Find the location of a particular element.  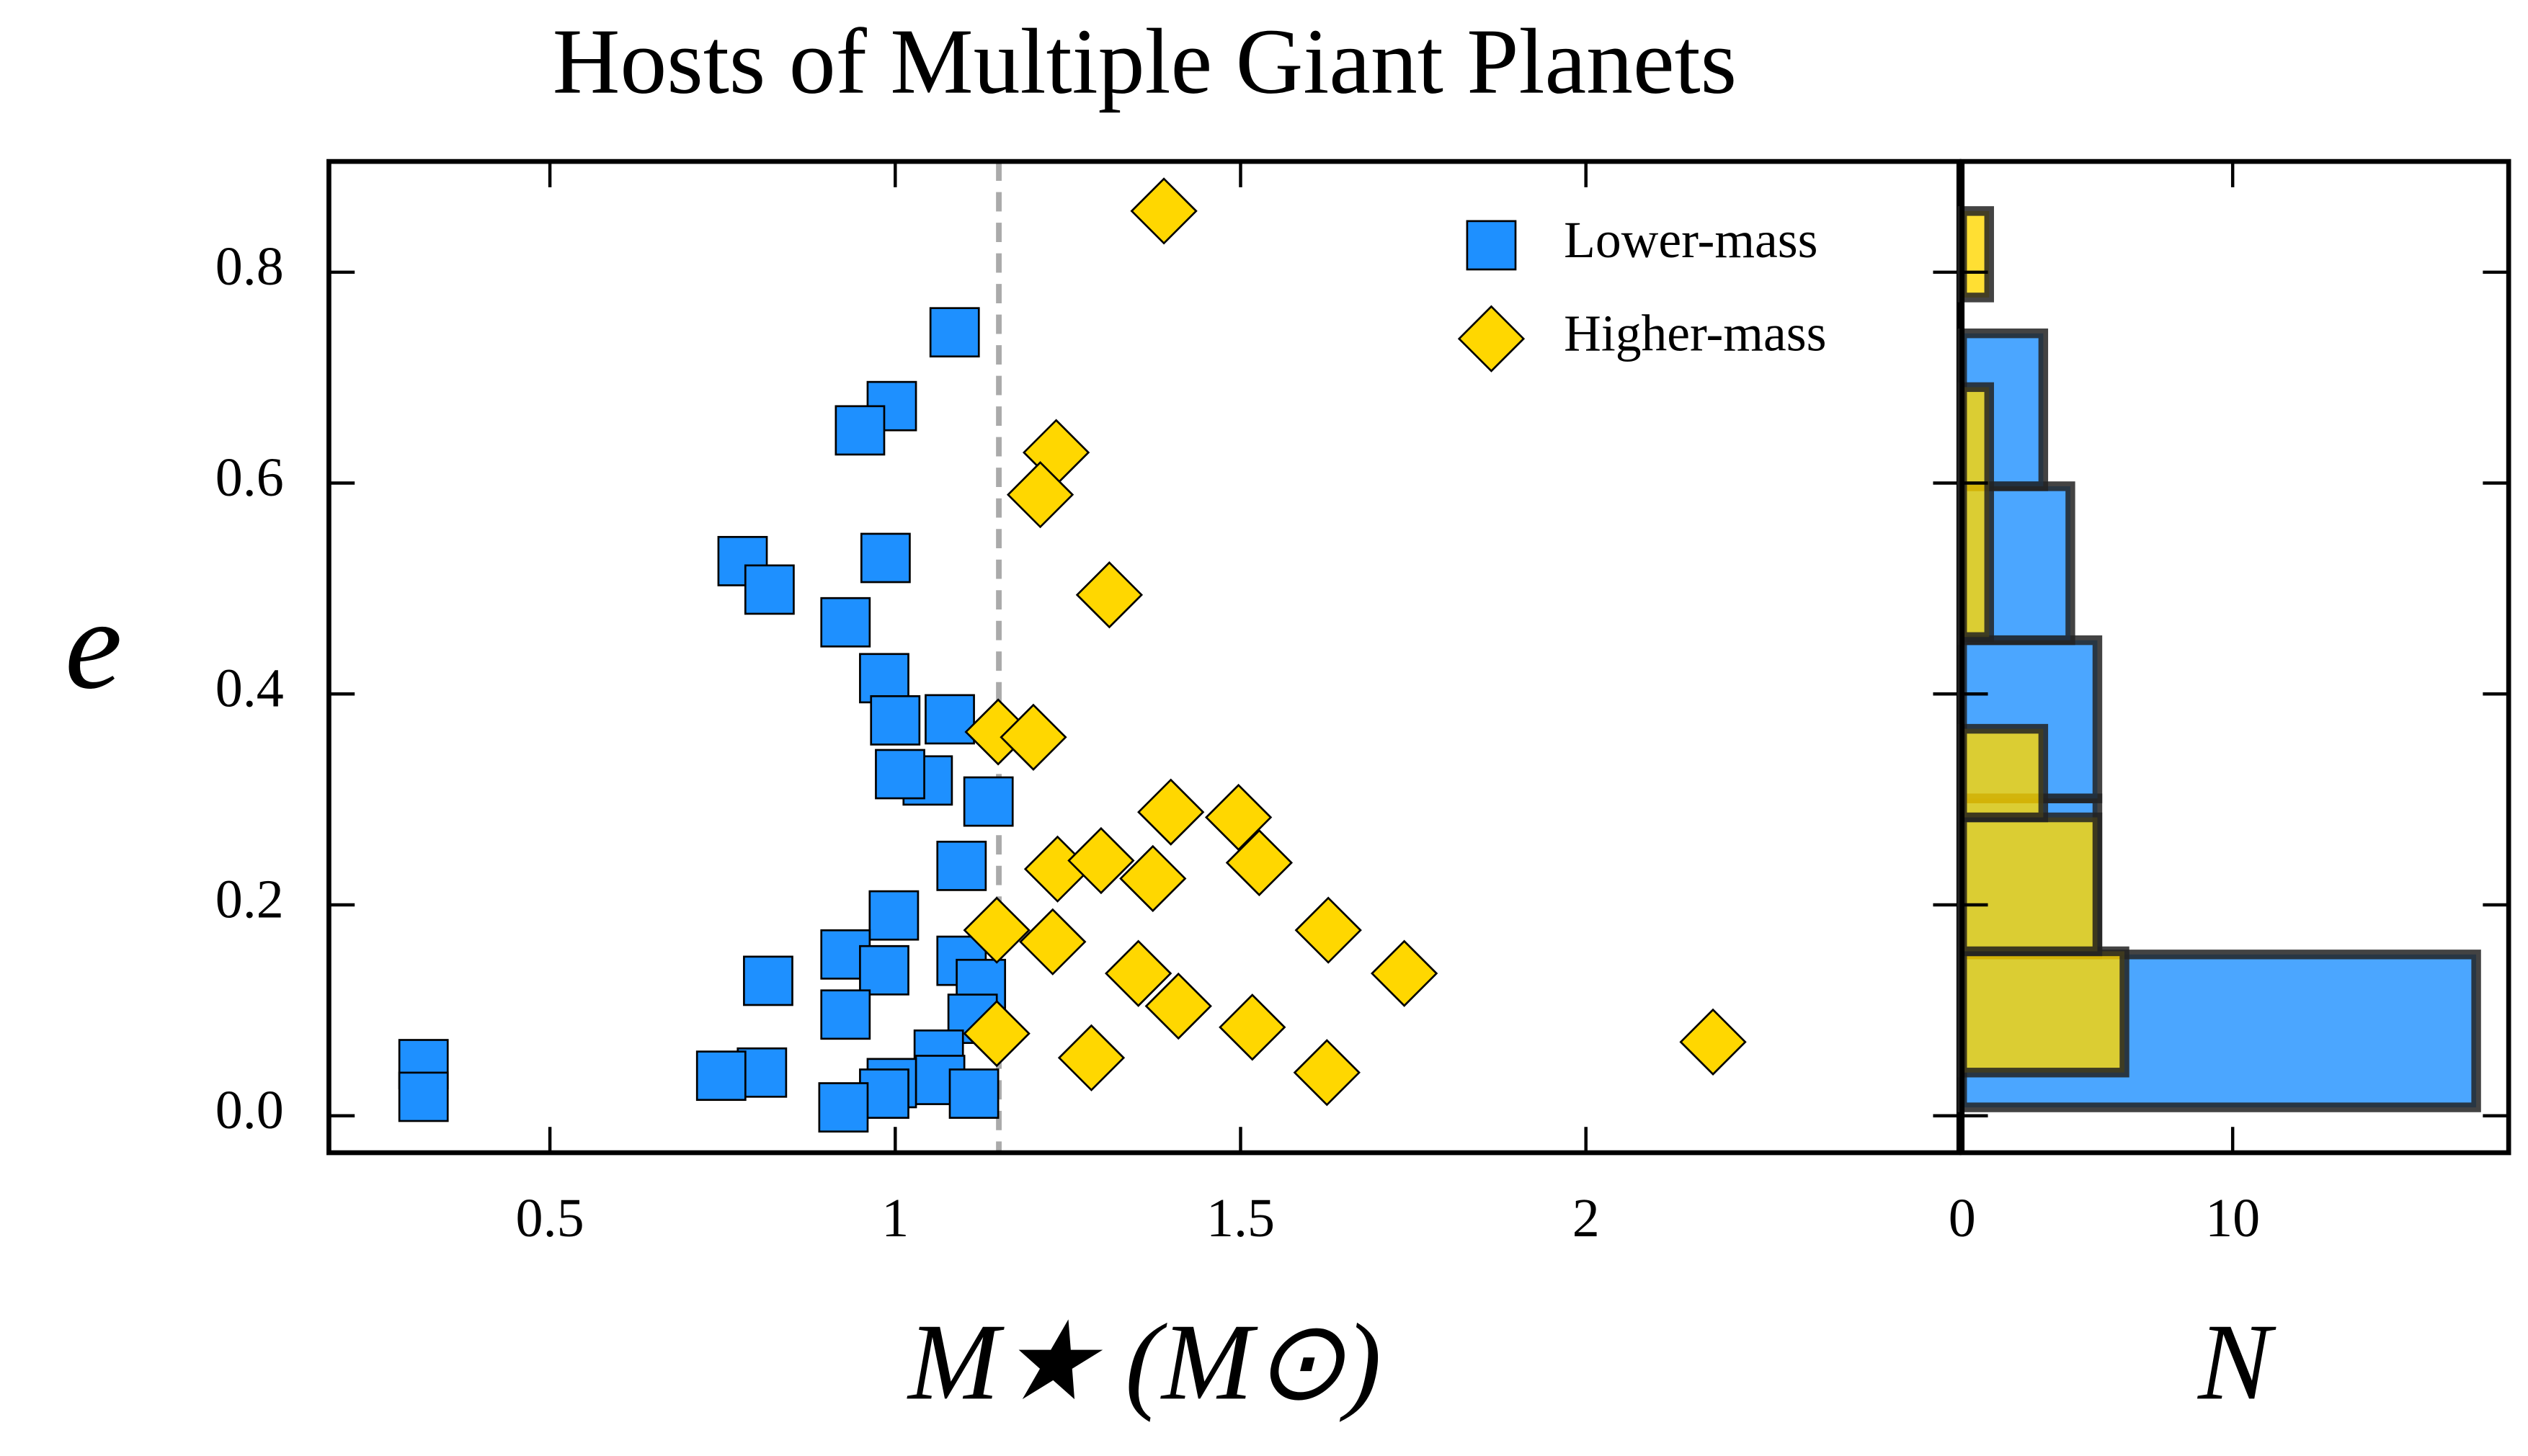

y-tick-label: 0.8 is located at coordinates (250, 266).